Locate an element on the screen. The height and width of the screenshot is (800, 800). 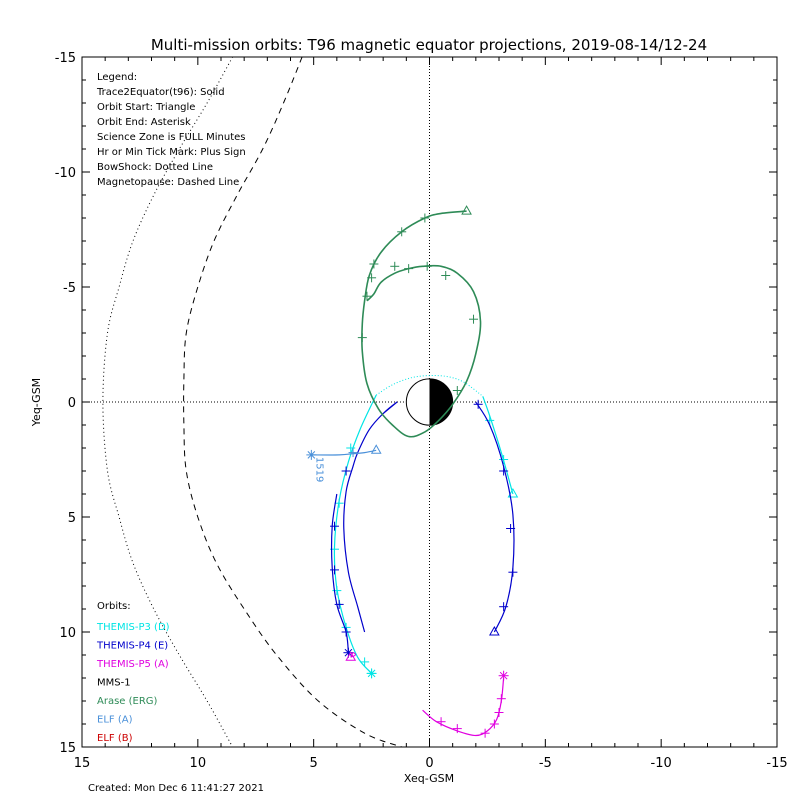
themis-p5-a-end-marker is located at coordinates (503, 675).